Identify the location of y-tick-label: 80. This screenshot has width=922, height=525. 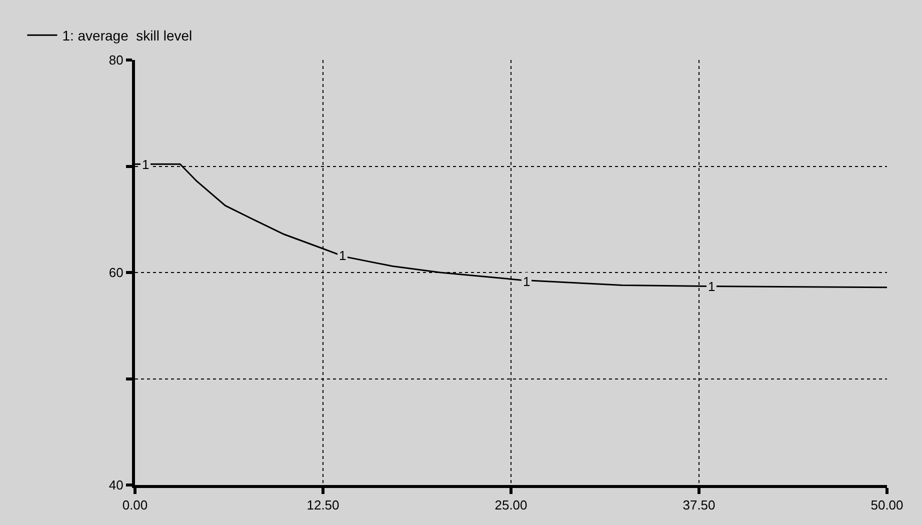
(116, 60).